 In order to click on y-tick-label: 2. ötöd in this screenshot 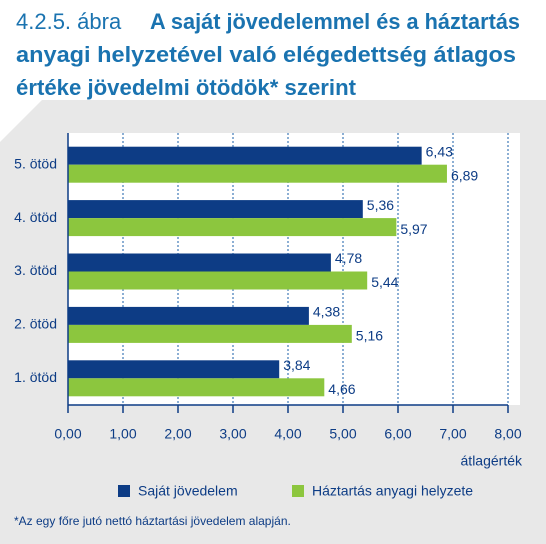, I will do `click(35, 324)`.